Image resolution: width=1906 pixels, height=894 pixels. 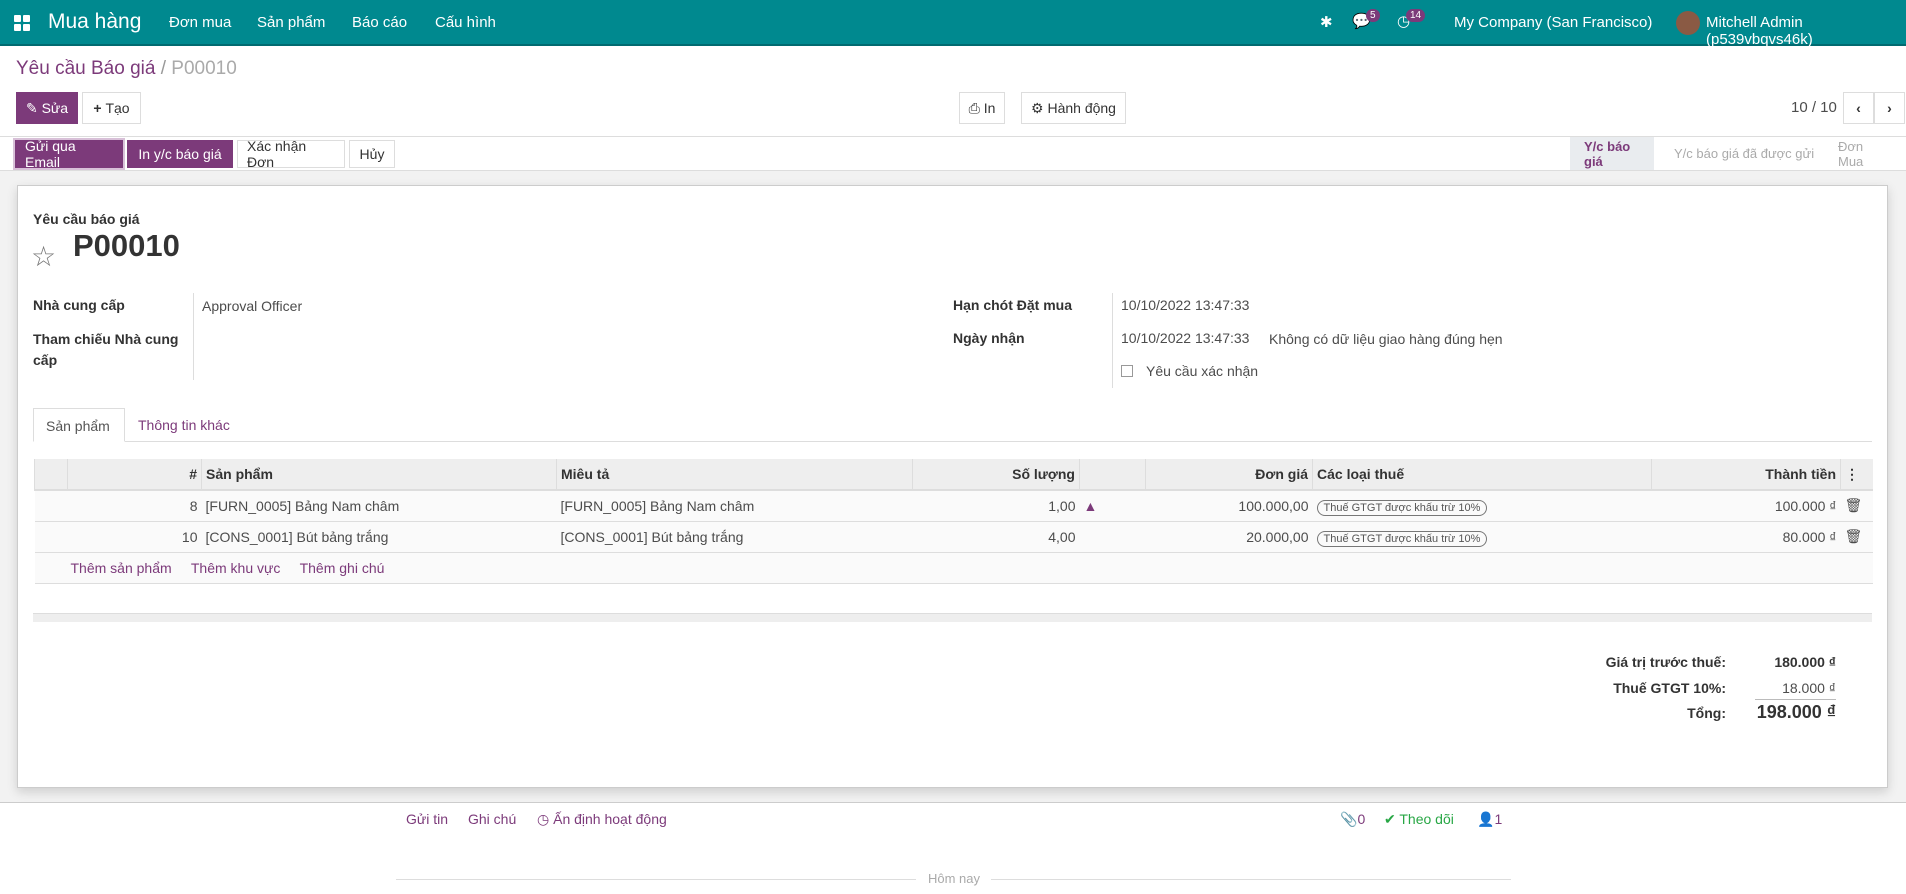 I want to click on user-menu: Mitchell Admin (p539vbqvs46k), so click(x=1759, y=31).